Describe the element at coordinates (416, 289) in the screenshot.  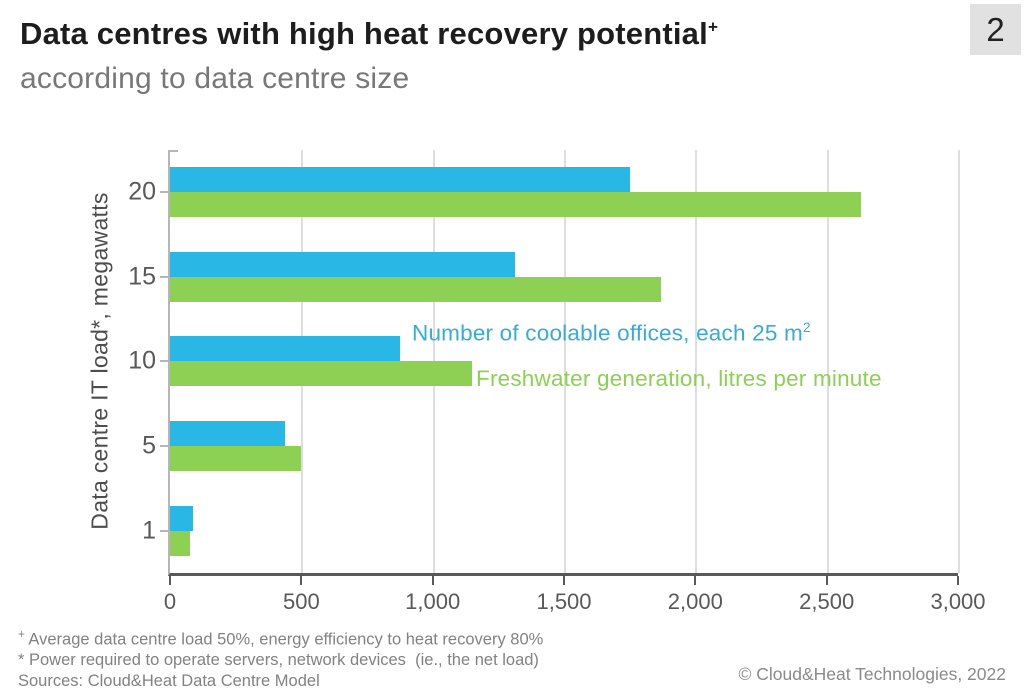
I see `bar-15mw-freshwater` at that location.